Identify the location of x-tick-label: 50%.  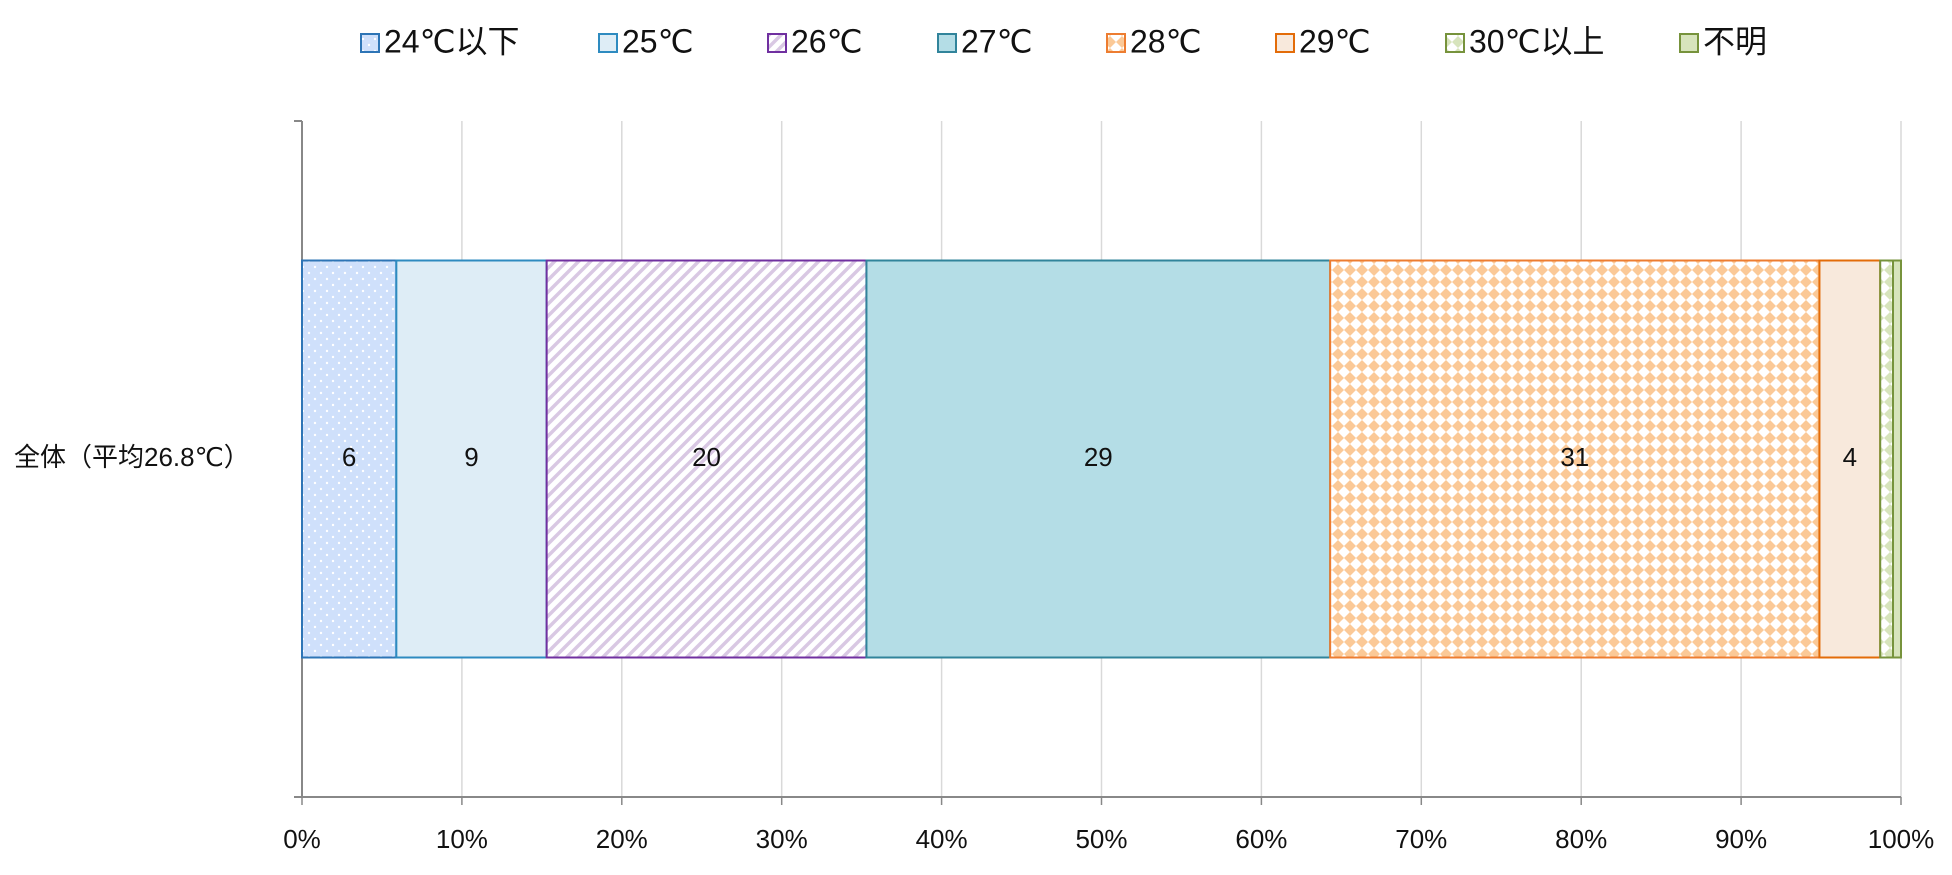
(1101, 839).